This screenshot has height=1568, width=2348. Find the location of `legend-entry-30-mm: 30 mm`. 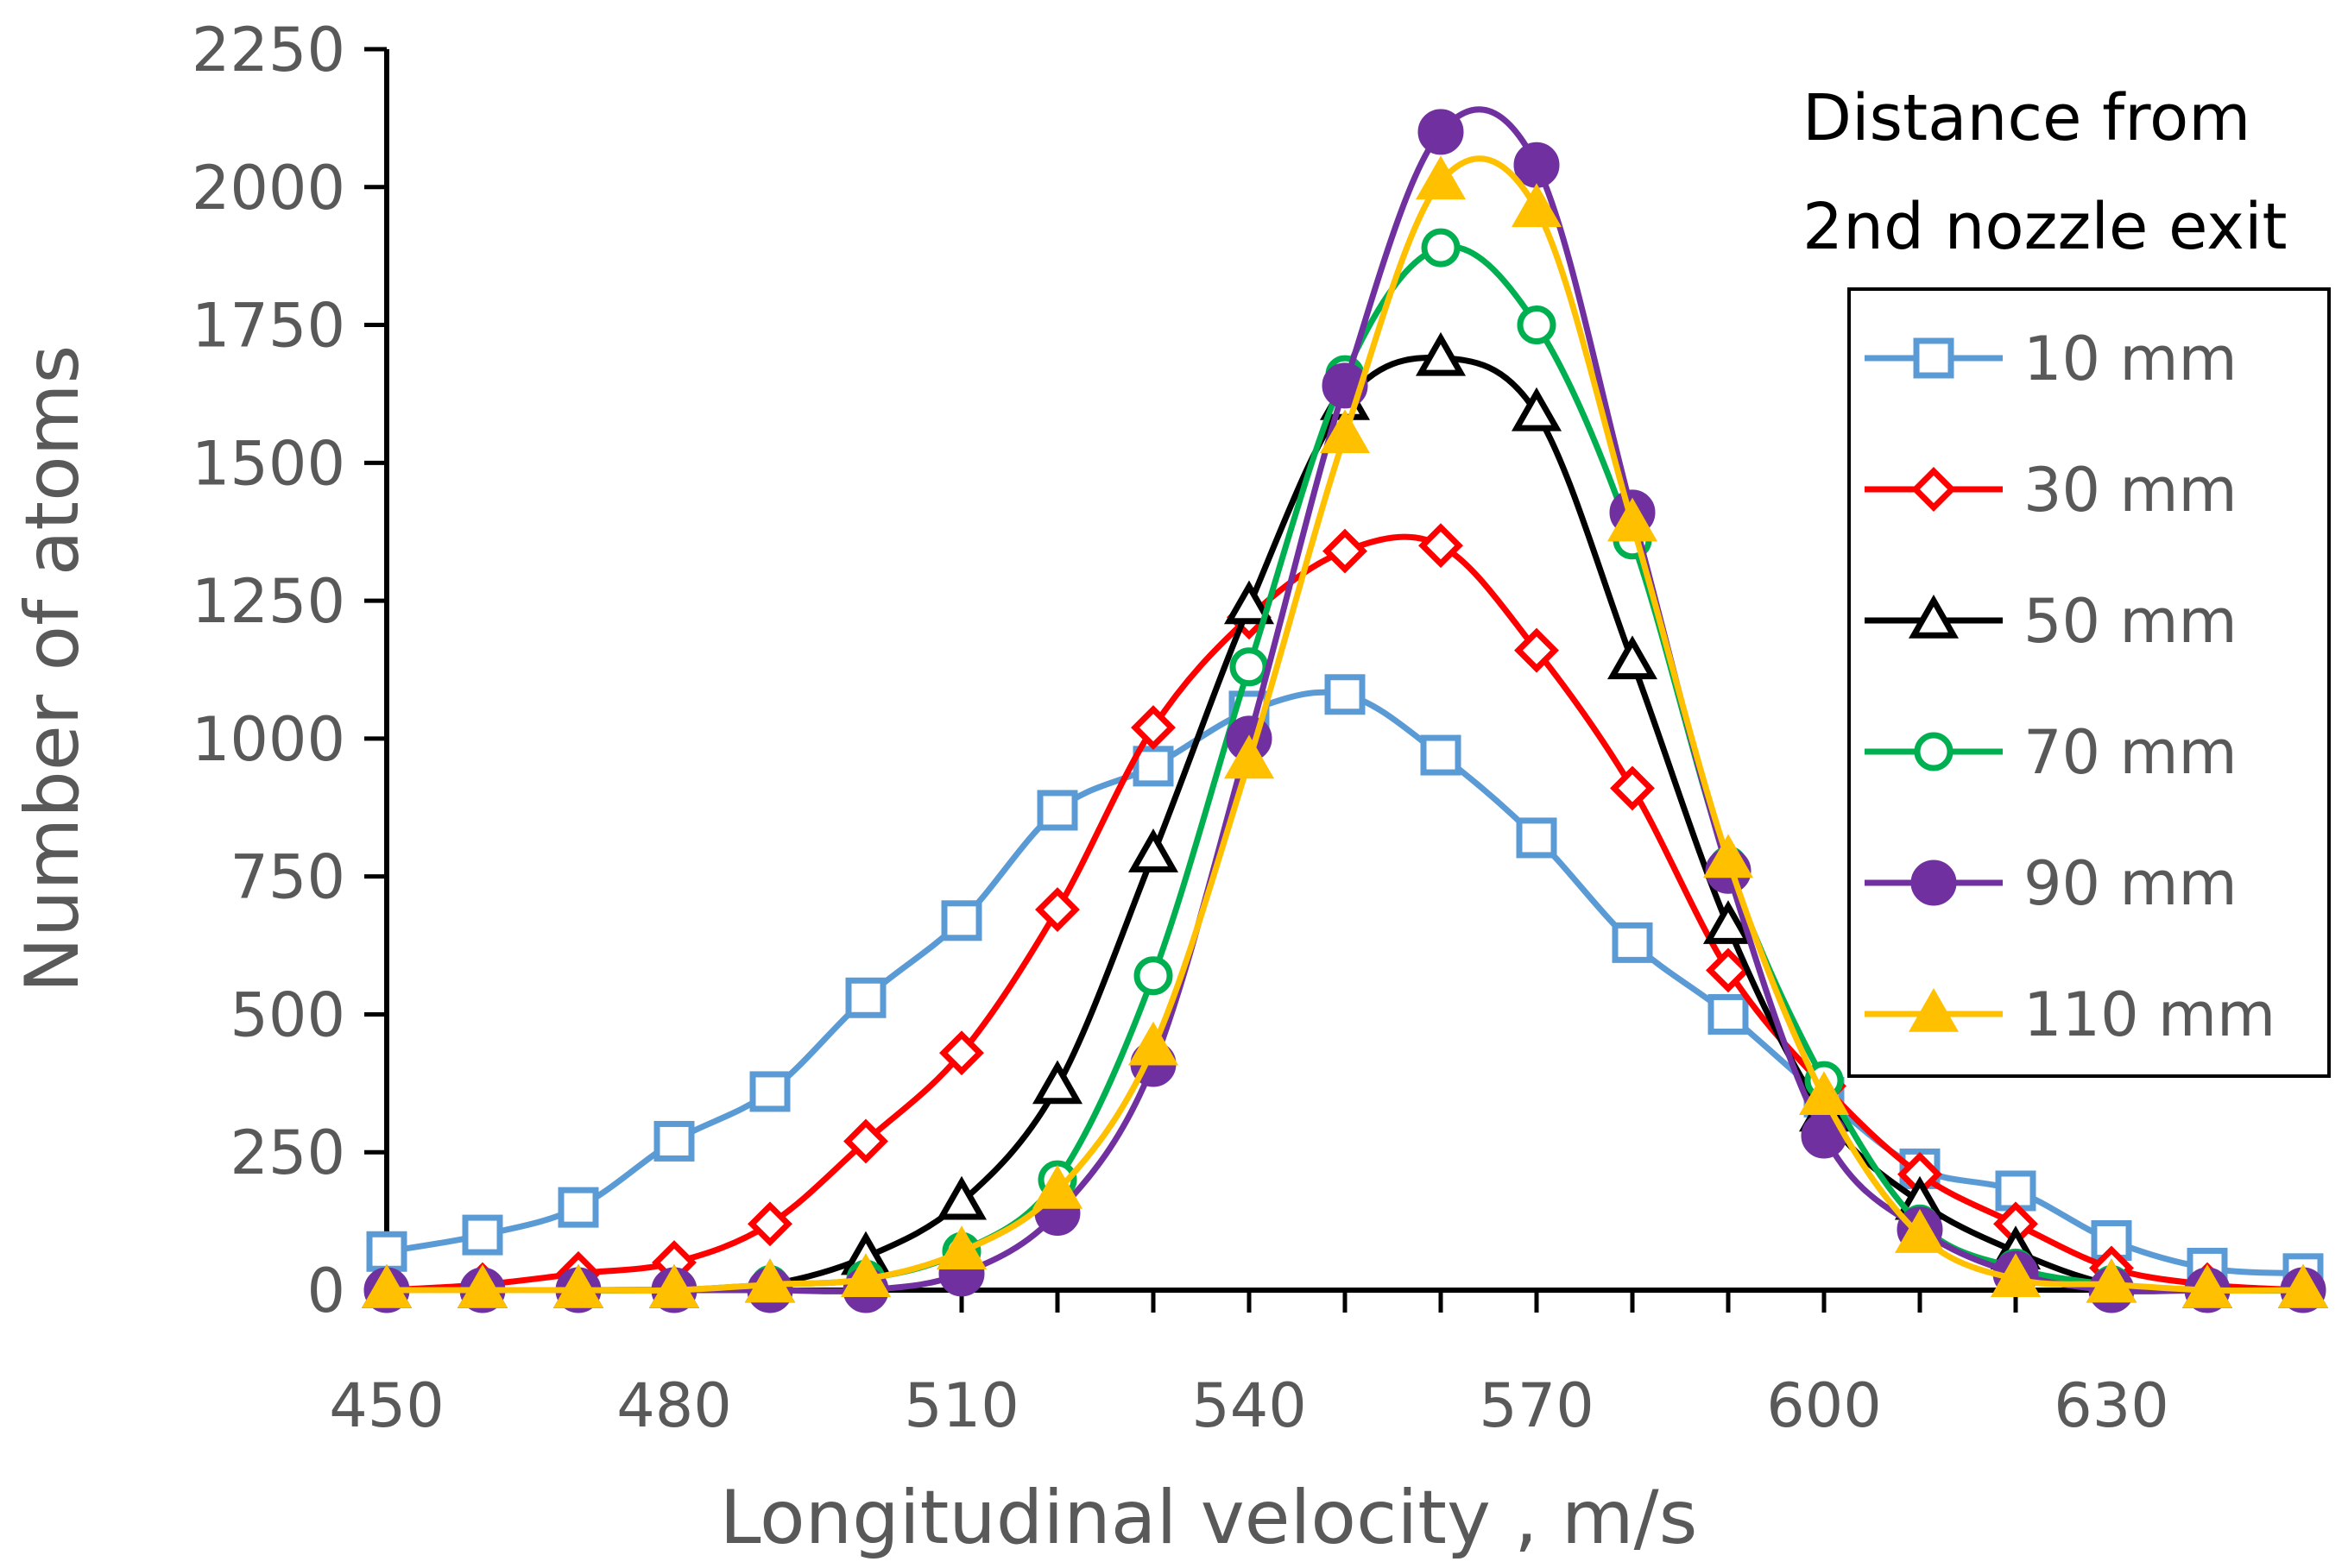

legend-entry-30-mm: 30 mm is located at coordinates (2051, 490).